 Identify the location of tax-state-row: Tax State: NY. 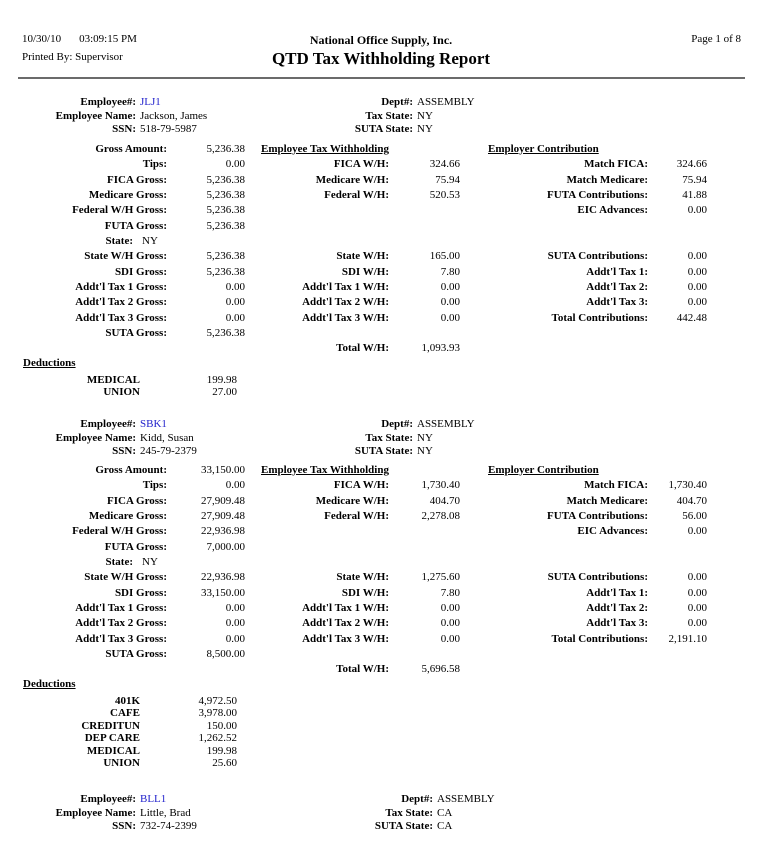
(341, 438).